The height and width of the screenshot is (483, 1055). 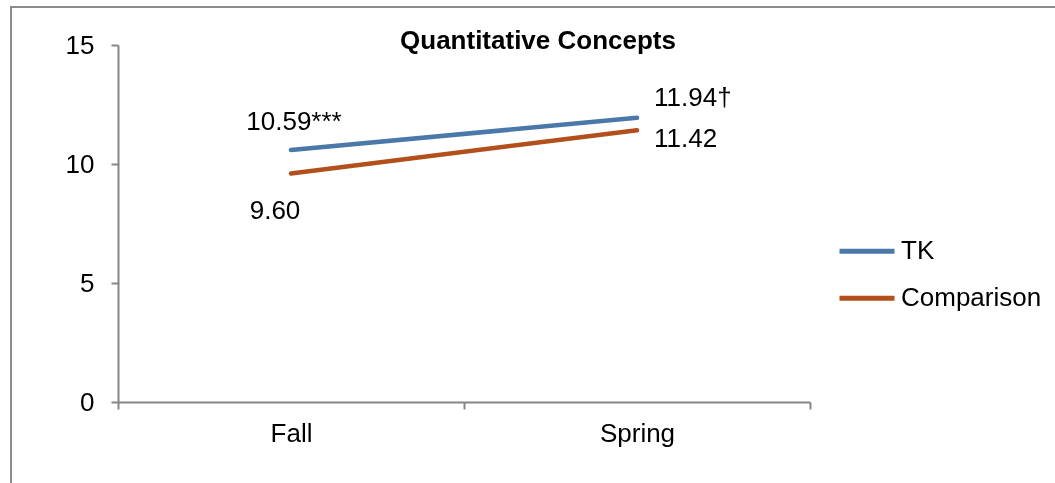 What do you see at coordinates (87, 401) in the screenshot?
I see `y-tick-label: 0` at bounding box center [87, 401].